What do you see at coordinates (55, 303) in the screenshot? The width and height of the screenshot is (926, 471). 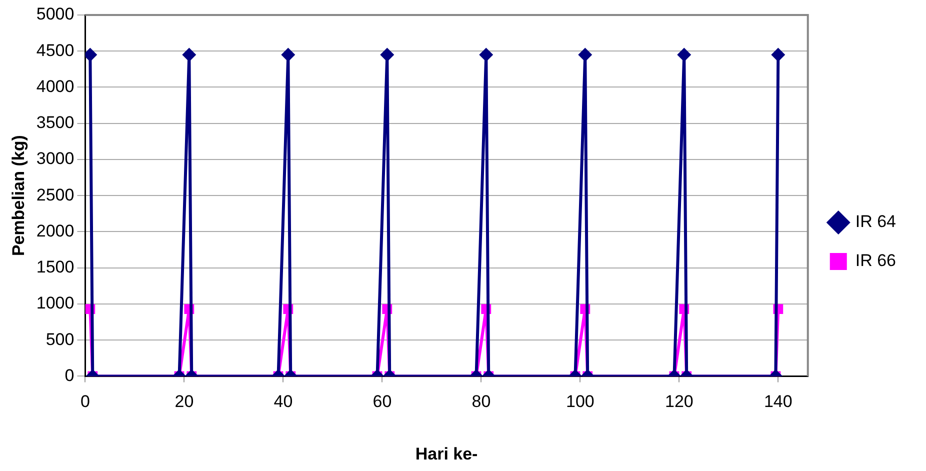 I see `y-tick-label: 1000` at bounding box center [55, 303].